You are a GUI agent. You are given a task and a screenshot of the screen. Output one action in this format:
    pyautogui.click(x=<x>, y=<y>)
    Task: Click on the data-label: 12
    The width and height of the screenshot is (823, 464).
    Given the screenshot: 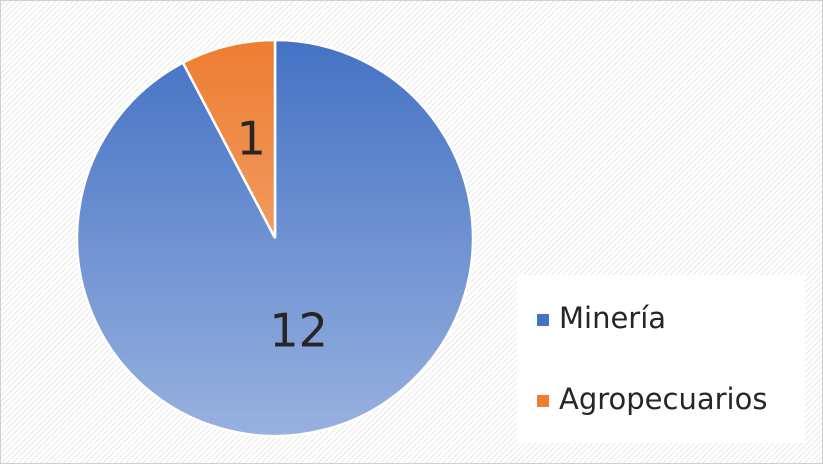 What is the action you would take?
    pyautogui.click(x=298, y=331)
    